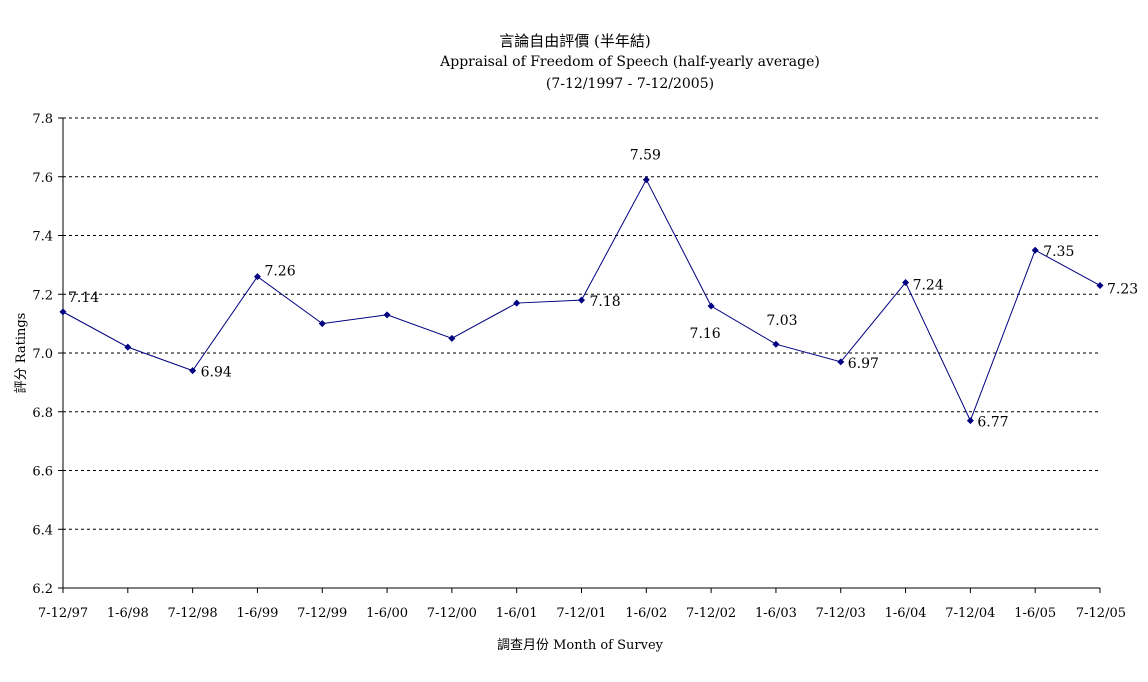  Describe the element at coordinates (42, 178) in the screenshot. I see `y-tick-label: 7.6` at that location.